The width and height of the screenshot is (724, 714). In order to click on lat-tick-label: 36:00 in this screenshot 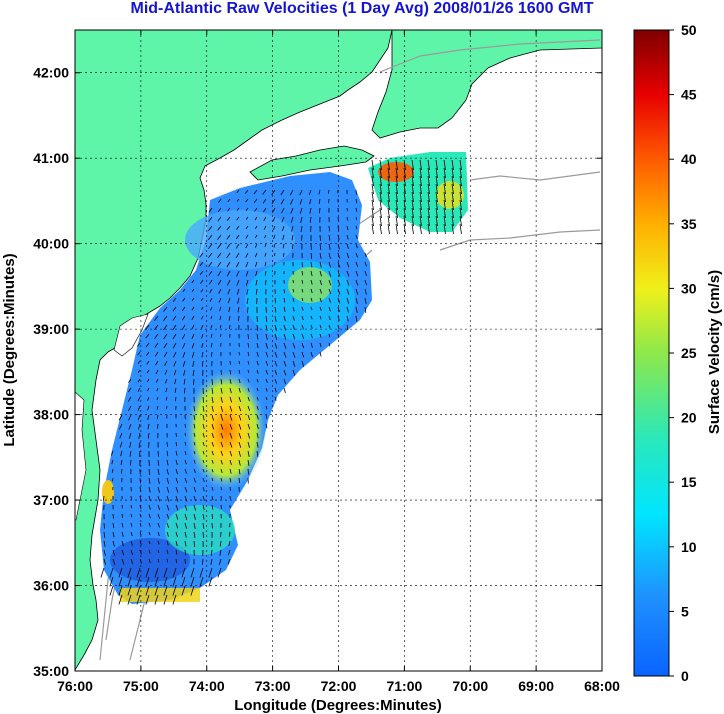, I will do `click(51, 586)`.